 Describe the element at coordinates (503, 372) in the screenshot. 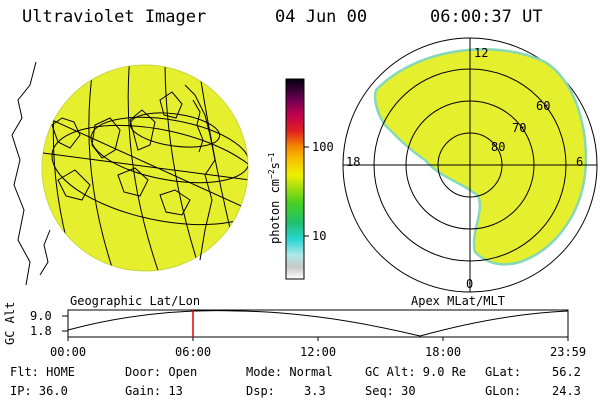

I see `status-glat-label: GLat:` at that location.